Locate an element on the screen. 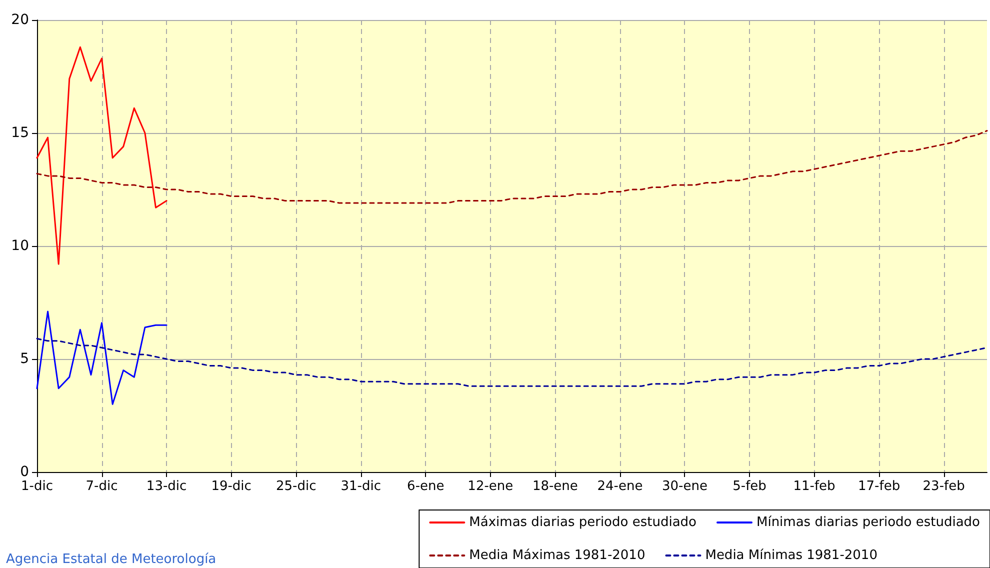 This screenshot has height=568, width=990. x-tick-label: 30-ene is located at coordinates (685, 486).